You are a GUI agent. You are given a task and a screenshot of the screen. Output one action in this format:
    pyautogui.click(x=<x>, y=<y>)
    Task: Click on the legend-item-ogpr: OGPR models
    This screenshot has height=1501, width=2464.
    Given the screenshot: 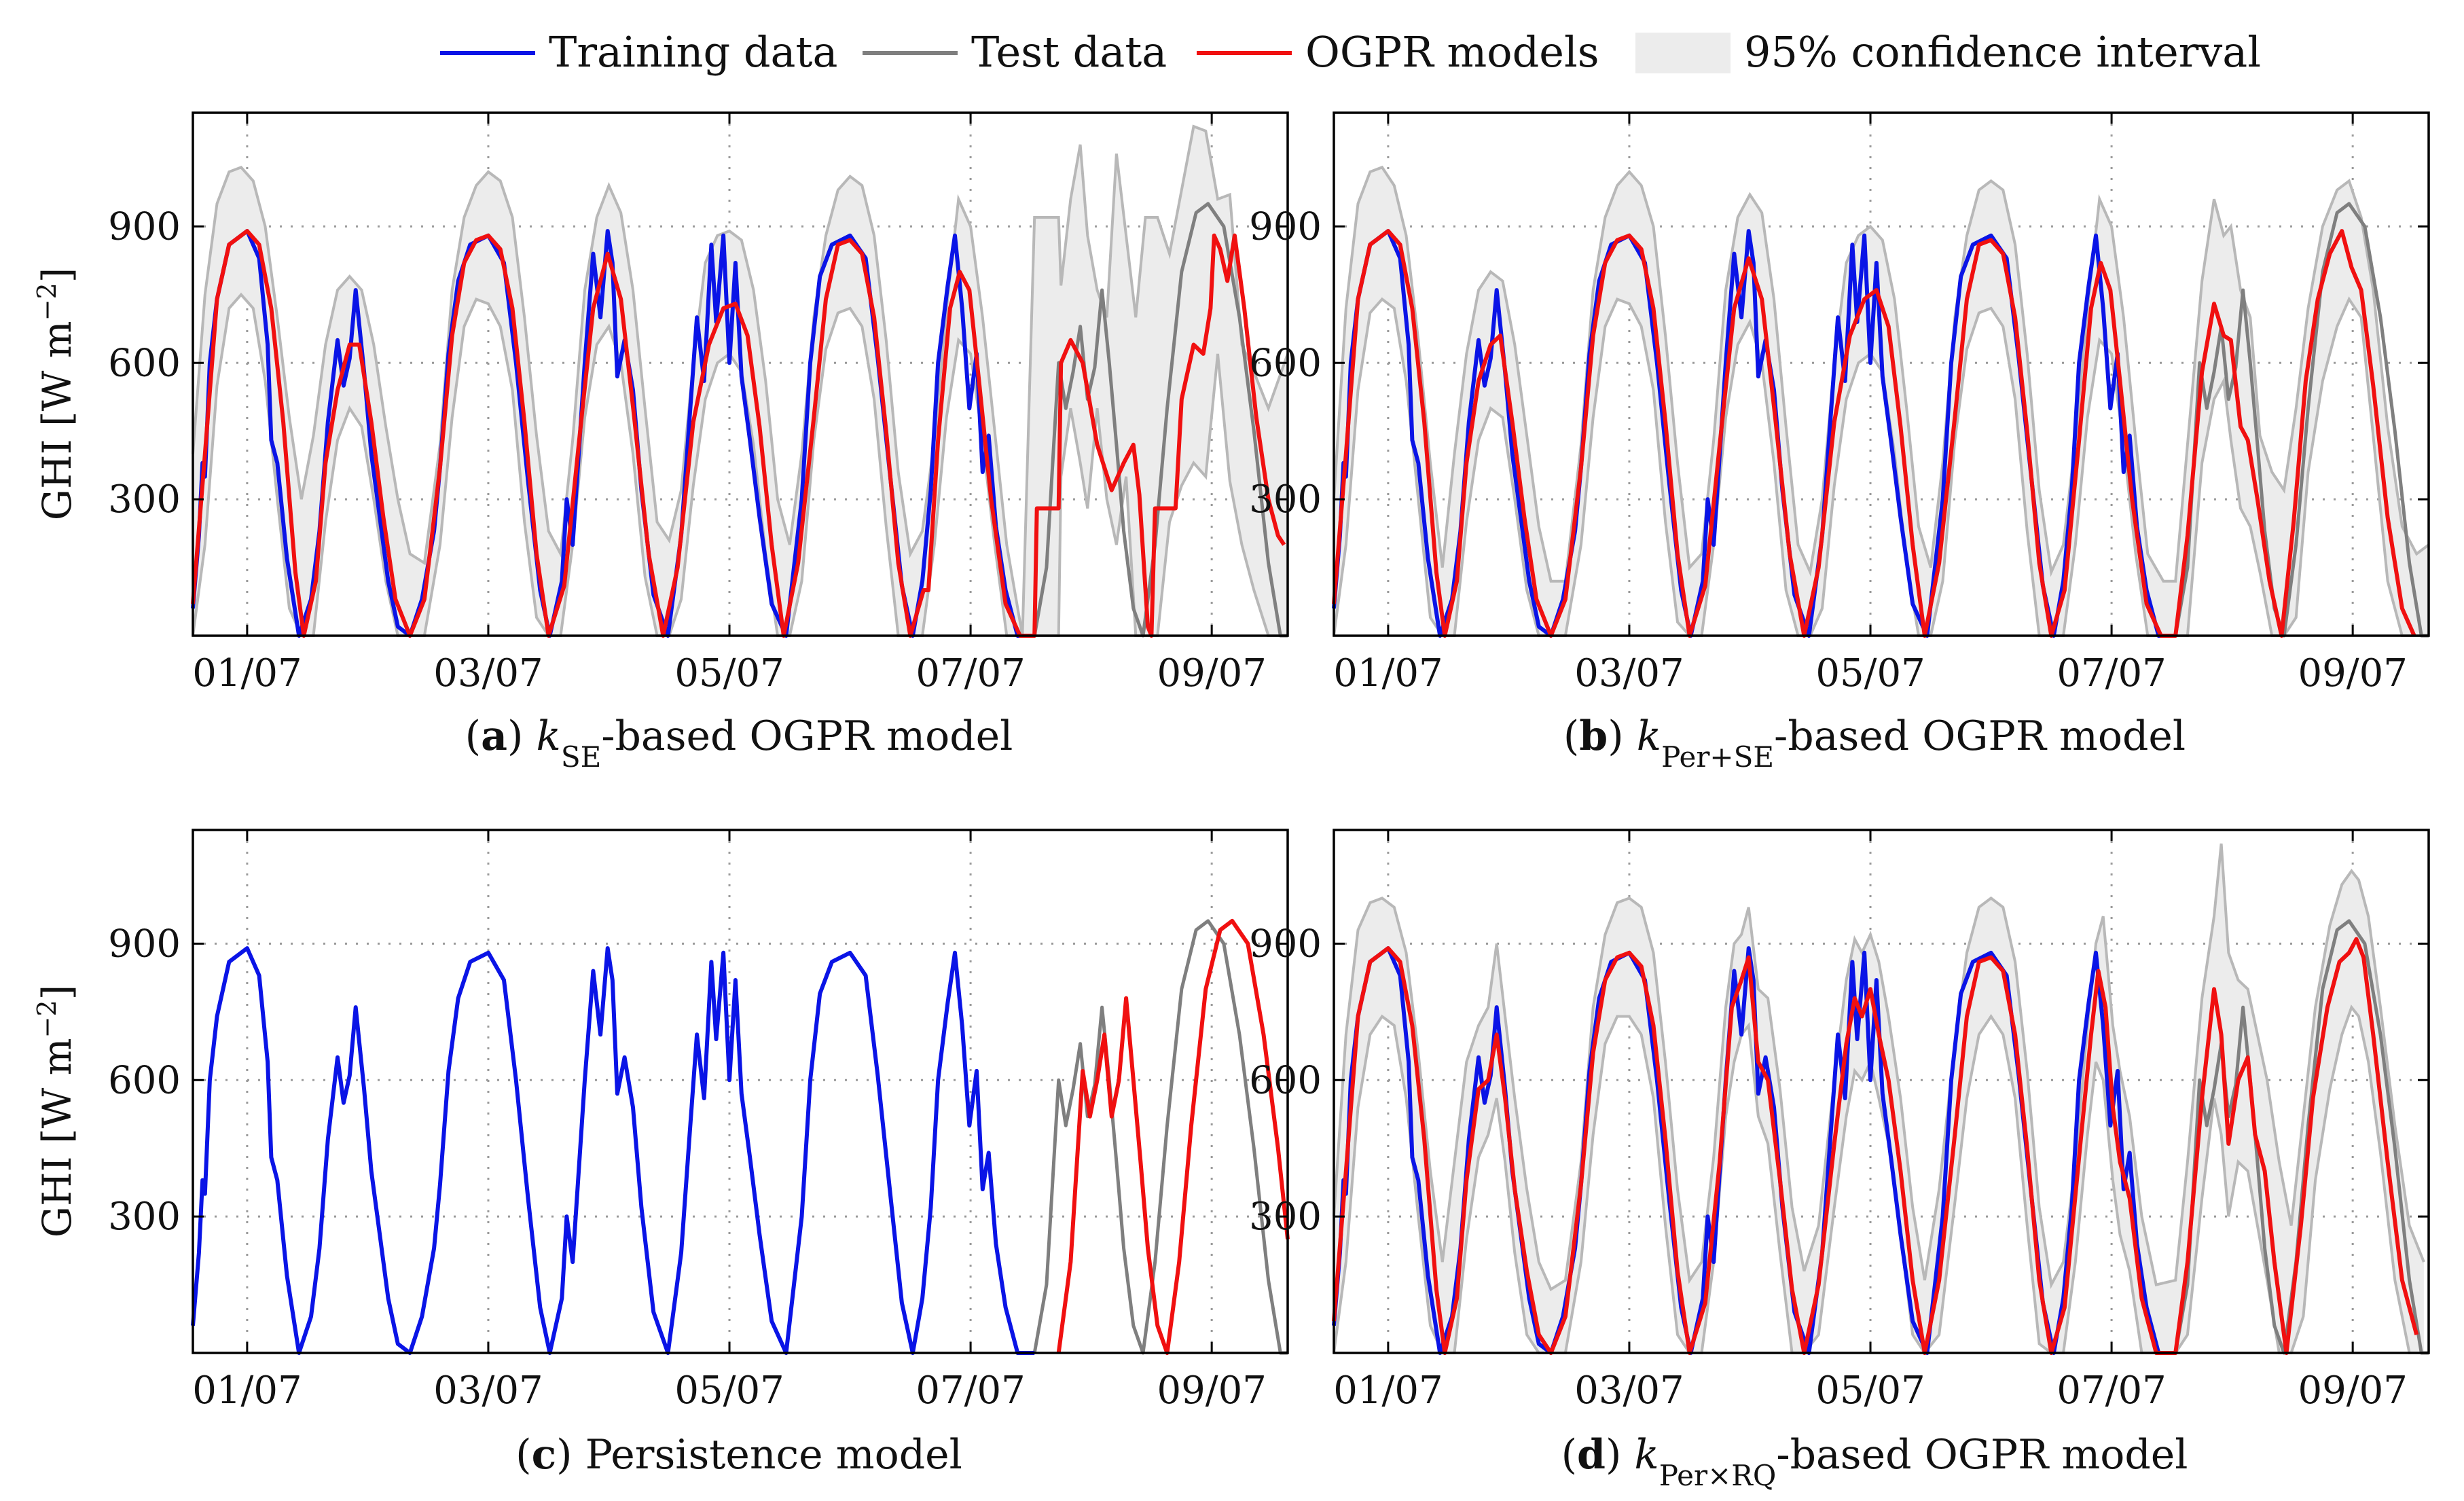 What is the action you would take?
    pyautogui.click(x=1398, y=52)
    